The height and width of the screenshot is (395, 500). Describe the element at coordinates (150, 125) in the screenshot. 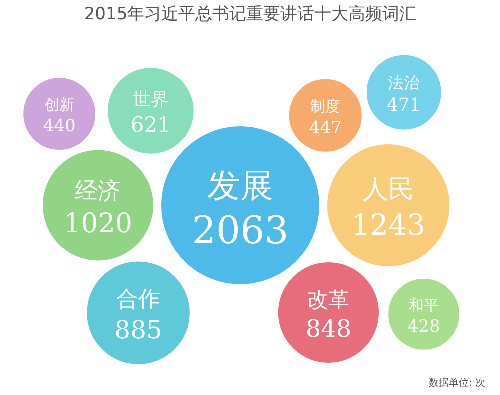

I see `data-label: 621` at that location.